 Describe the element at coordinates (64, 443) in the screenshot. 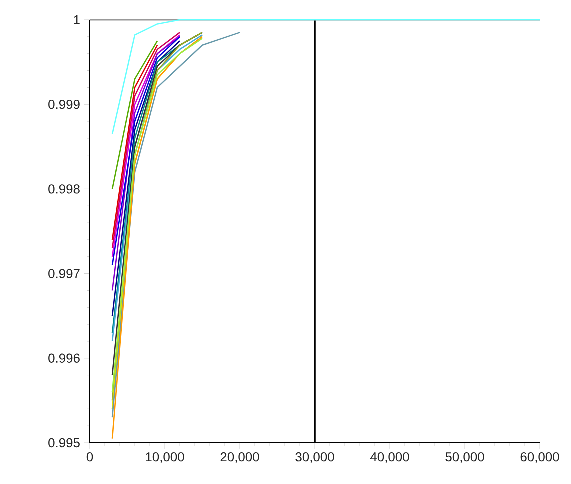

I see `y-tick-label: 0.995` at that location.